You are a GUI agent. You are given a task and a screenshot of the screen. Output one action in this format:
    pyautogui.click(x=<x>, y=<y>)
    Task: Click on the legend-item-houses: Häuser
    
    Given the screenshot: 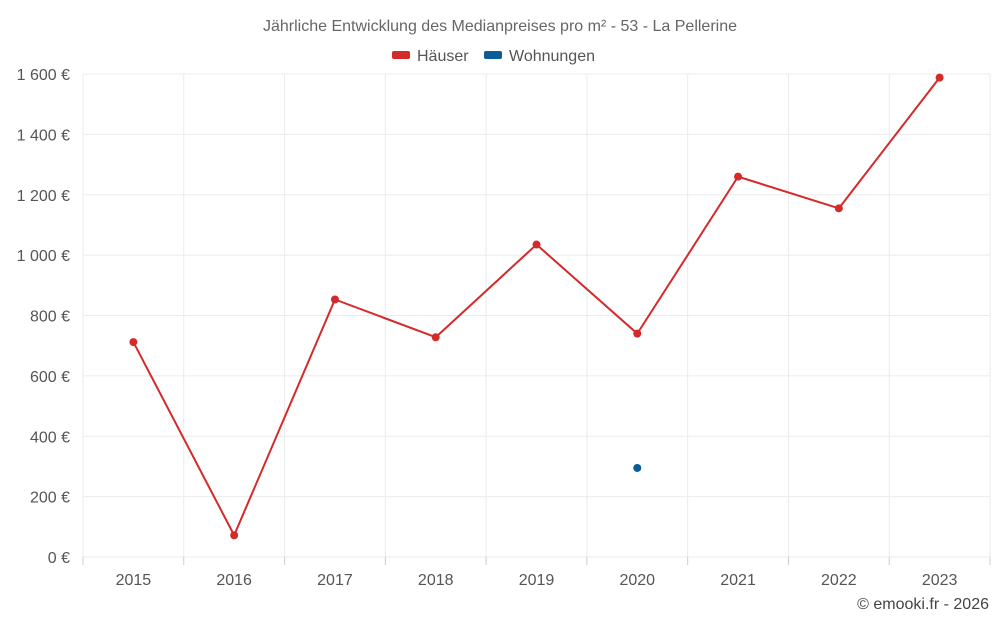 What is the action you would take?
    pyautogui.click(x=430, y=56)
    